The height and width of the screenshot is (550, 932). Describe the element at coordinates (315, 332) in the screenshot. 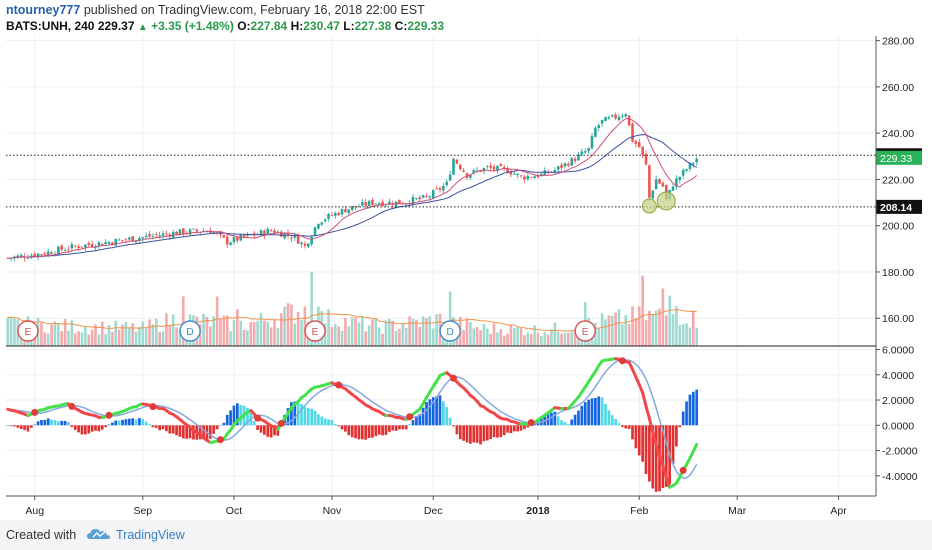

I see `earnings-marker-label: E` at that location.